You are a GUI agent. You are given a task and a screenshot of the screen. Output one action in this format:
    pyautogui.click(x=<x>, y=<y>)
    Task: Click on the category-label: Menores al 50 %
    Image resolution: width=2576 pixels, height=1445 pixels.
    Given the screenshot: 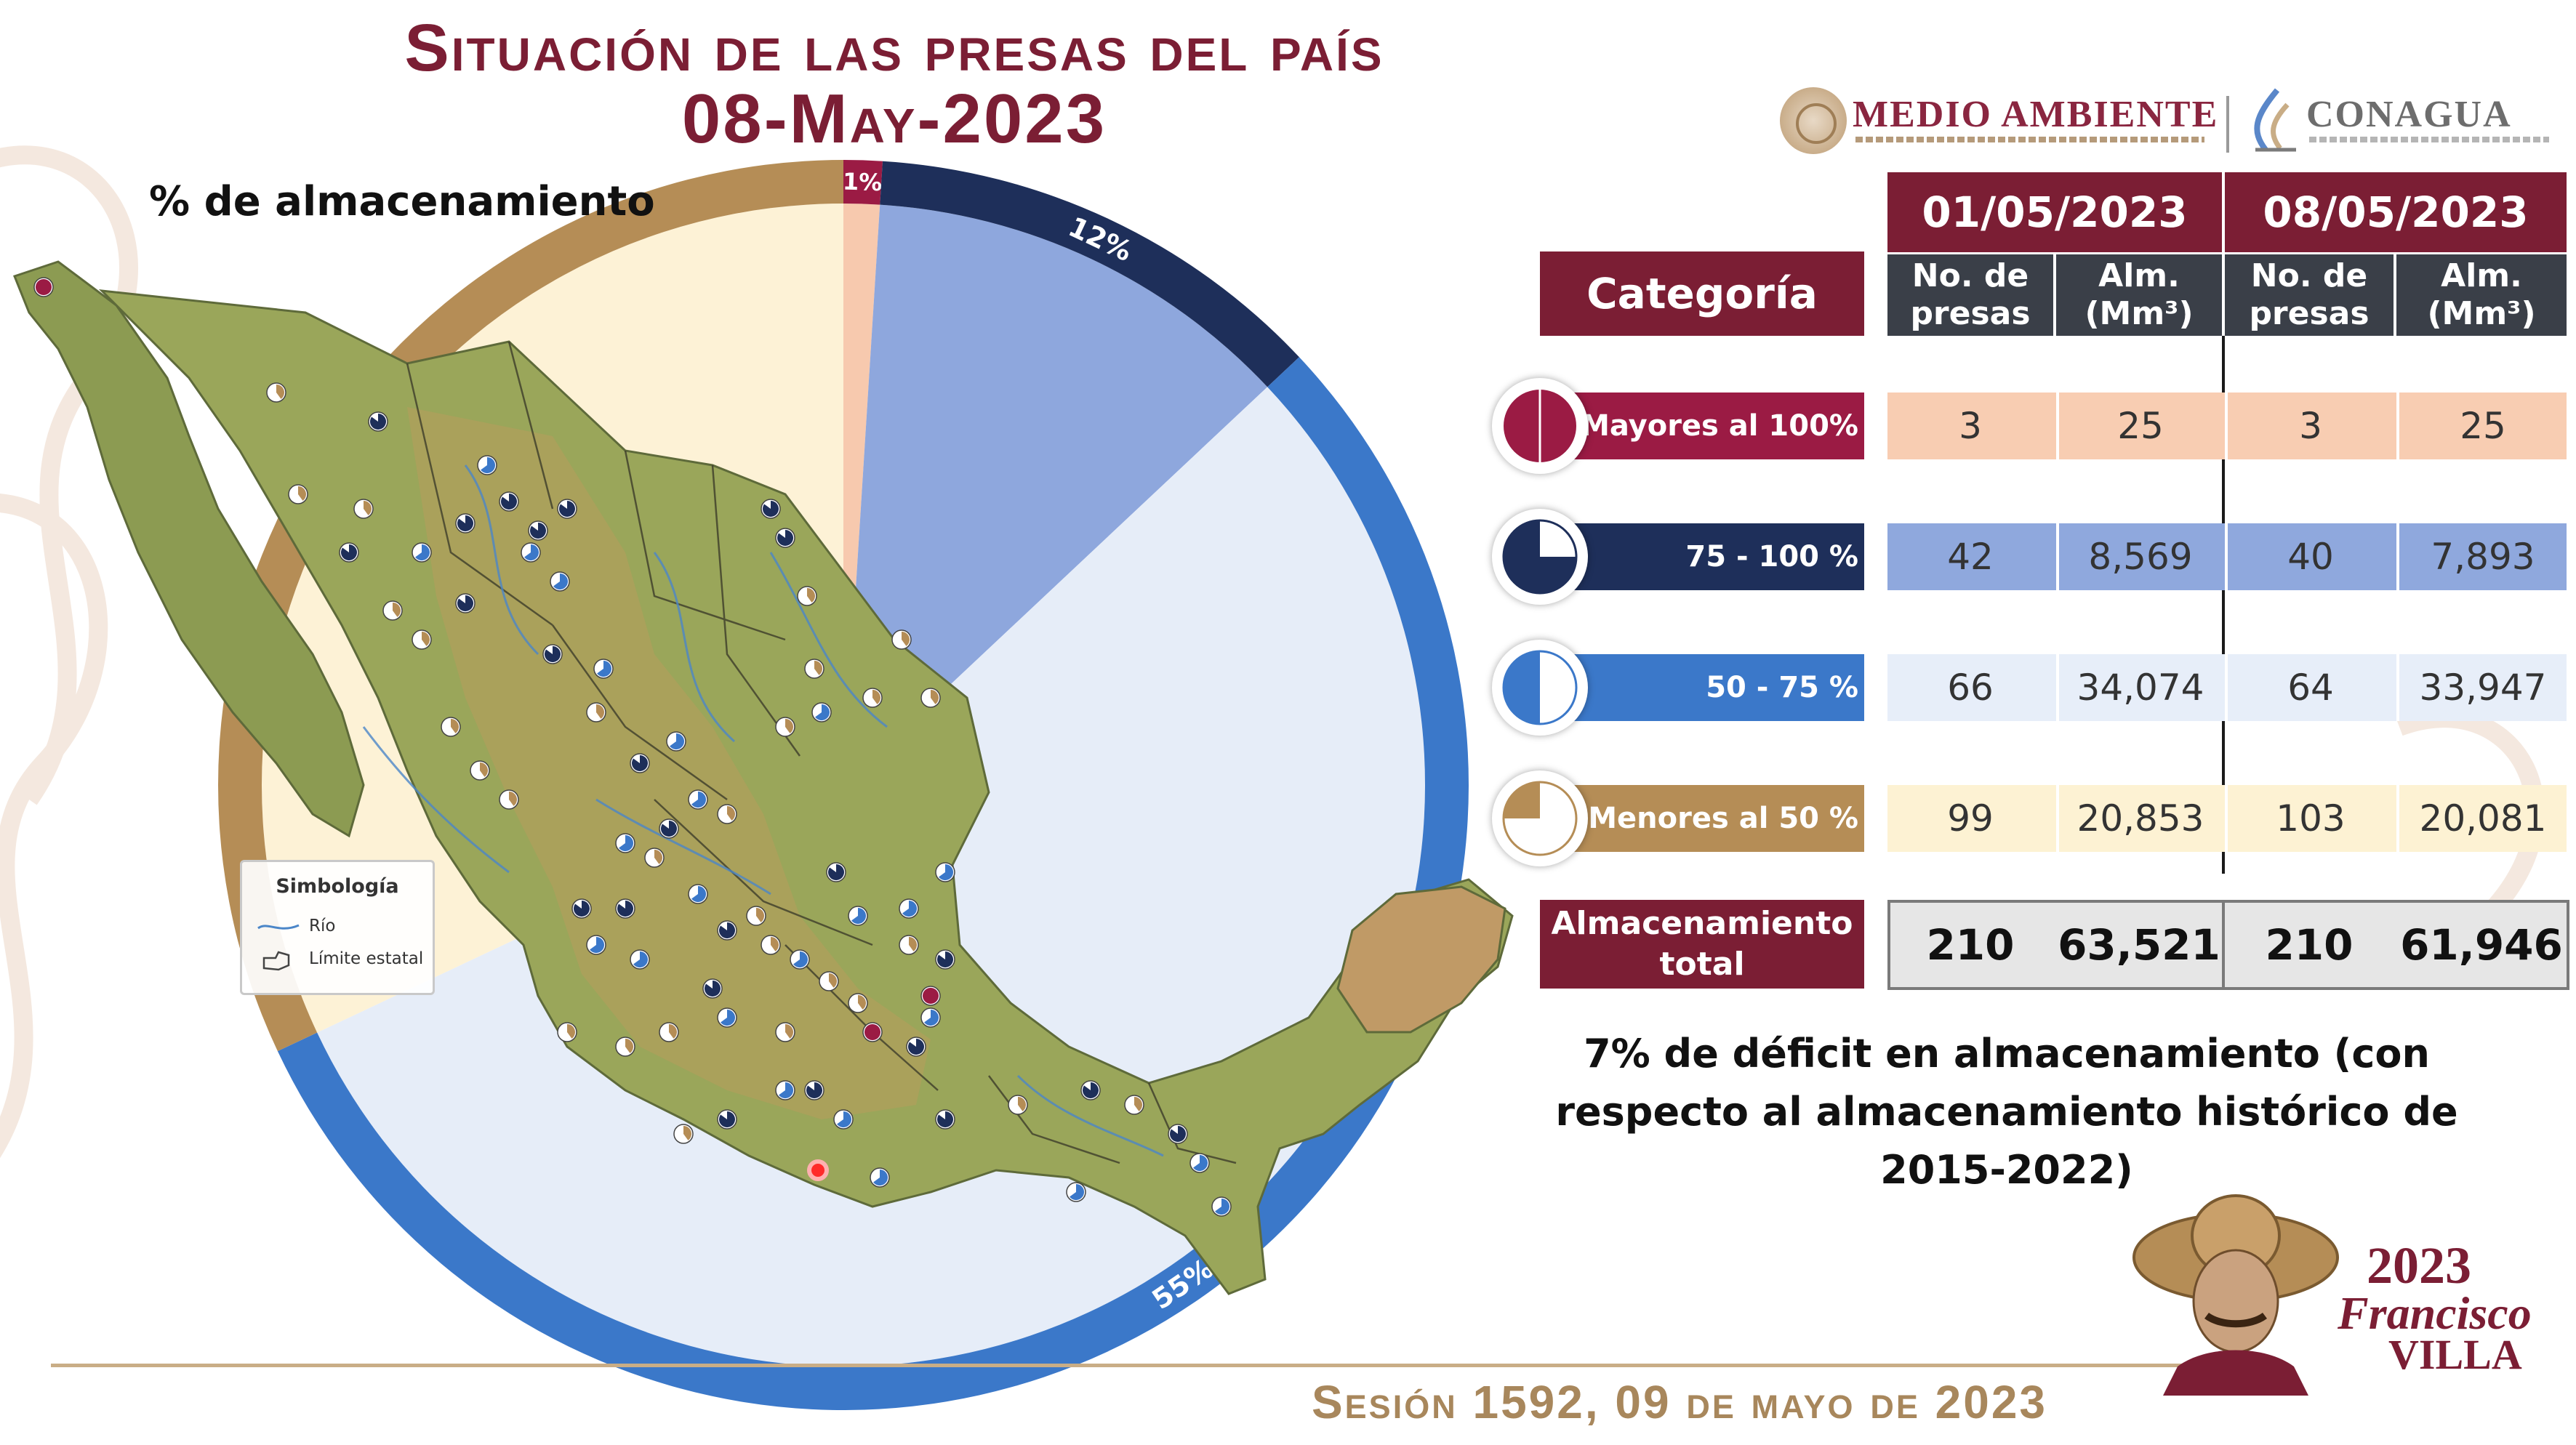 What is the action you would take?
    pyautogui.click(x=1723, y=818)
    